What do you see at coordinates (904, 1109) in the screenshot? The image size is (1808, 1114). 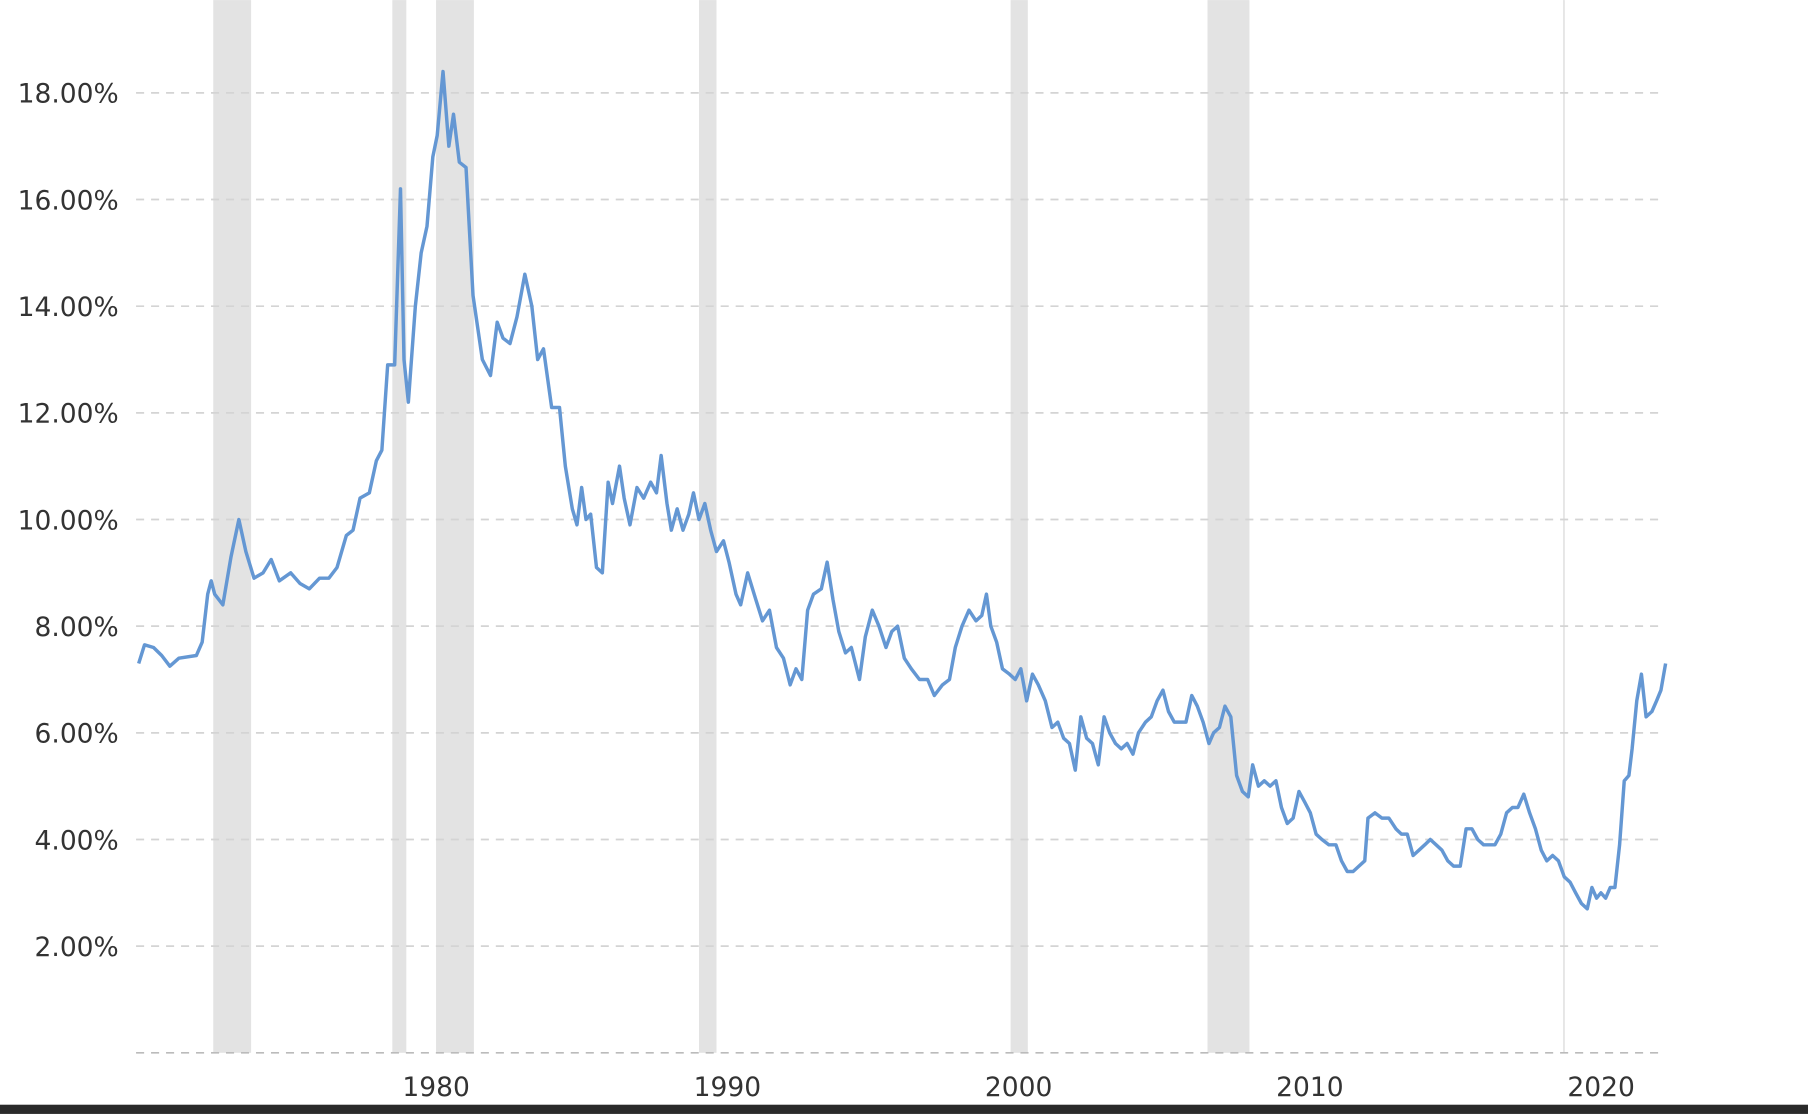 I see `bottom-bar` at bounding box center [904, 1109].